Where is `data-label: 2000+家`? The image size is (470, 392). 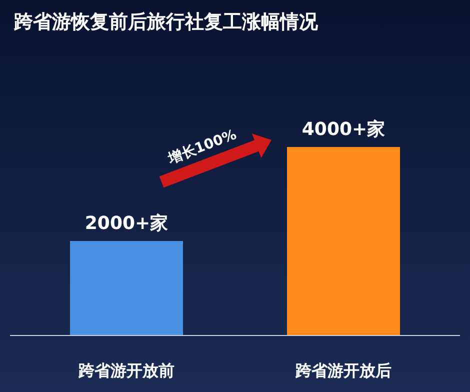 data-label: 2000+家 is located at coordinates (126, 223).